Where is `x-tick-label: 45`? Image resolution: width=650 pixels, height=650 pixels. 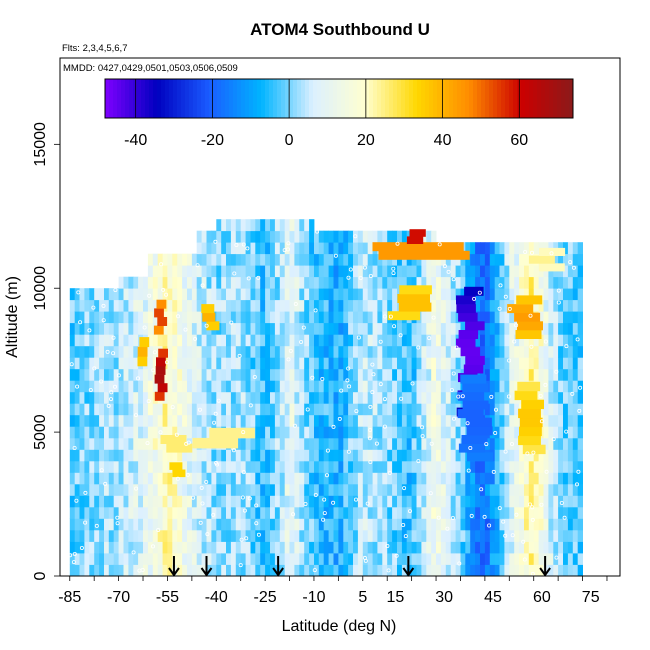
x-tick-label: 45 is located at coordinates (493, 597).